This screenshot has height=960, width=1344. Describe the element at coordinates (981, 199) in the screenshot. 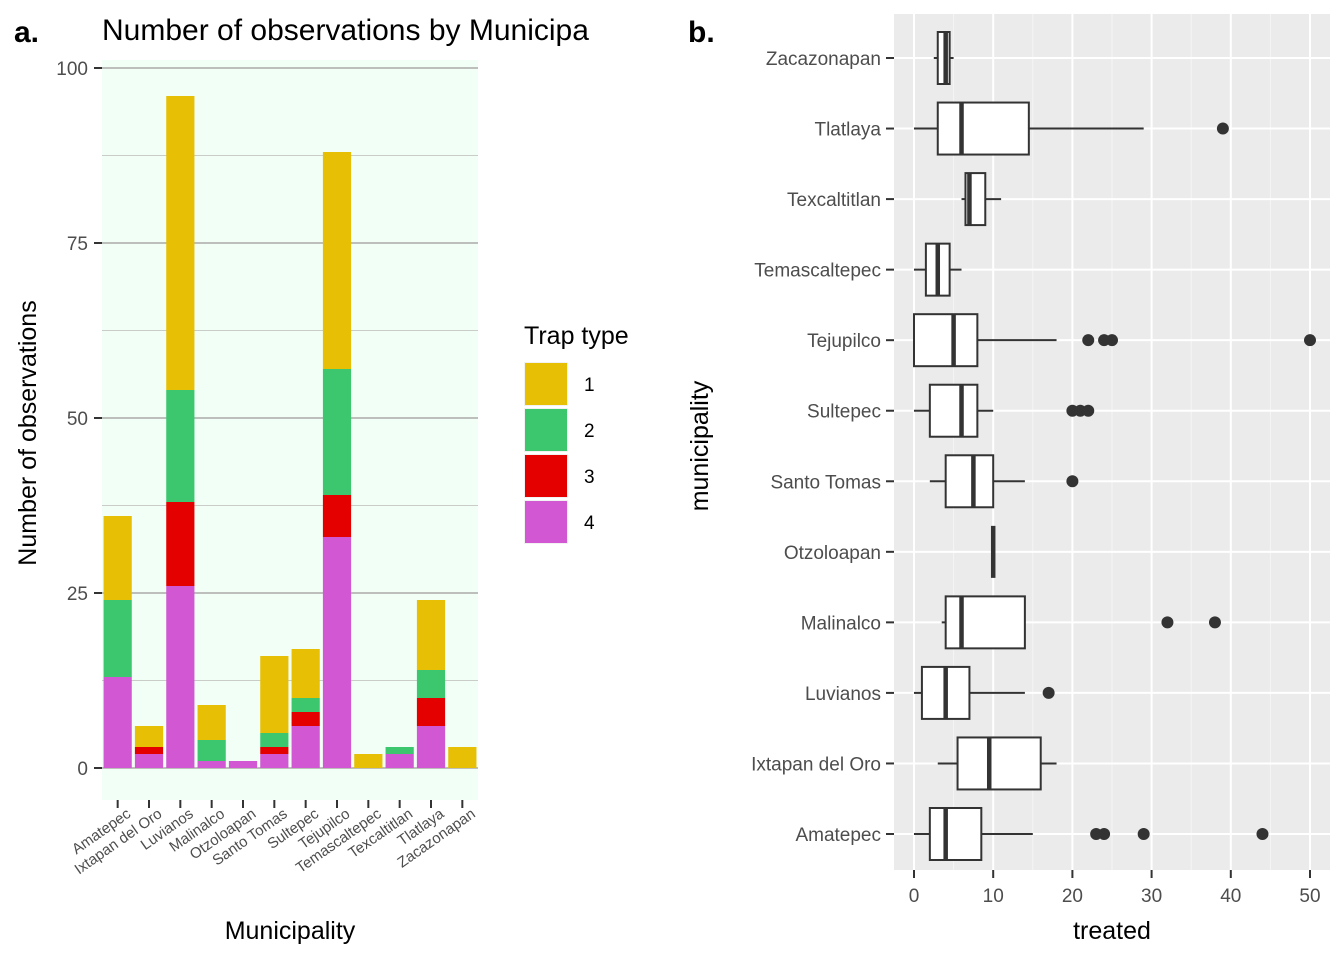

I see `box-texcaltitlan` at that location.